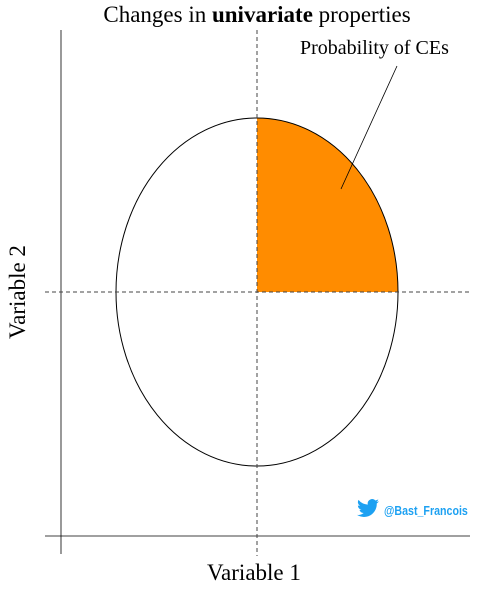  I want to click on y-axis-label: Variable 2, so click(17, 292).